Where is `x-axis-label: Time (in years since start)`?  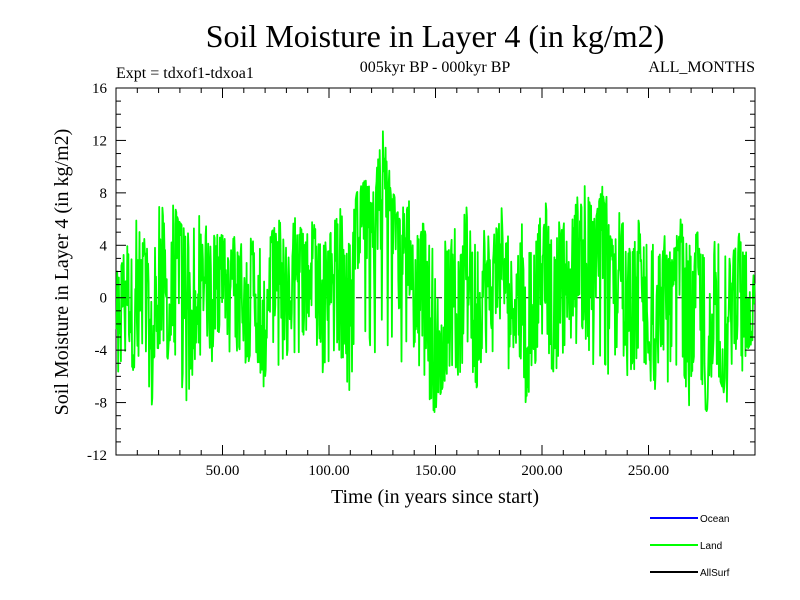
x-axis-label: Time (in years since start) is located at coordinates (435, 497).